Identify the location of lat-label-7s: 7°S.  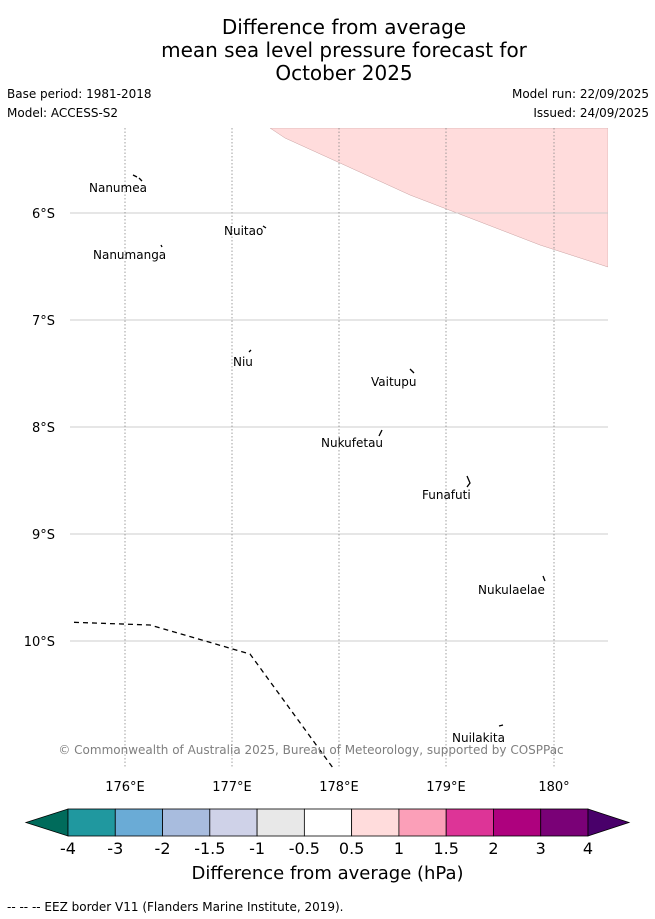
(43, 321).